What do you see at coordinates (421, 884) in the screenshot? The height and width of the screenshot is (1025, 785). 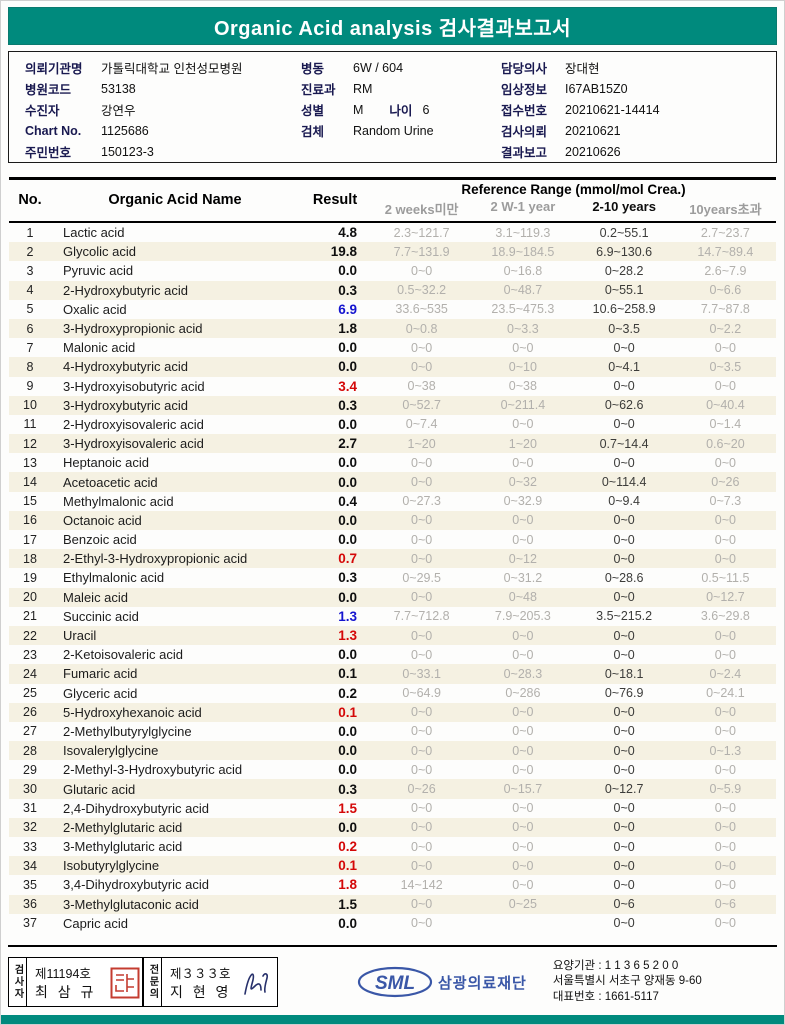 I see `cell-reference-range: 14~142` at bounding box center [421, 884].